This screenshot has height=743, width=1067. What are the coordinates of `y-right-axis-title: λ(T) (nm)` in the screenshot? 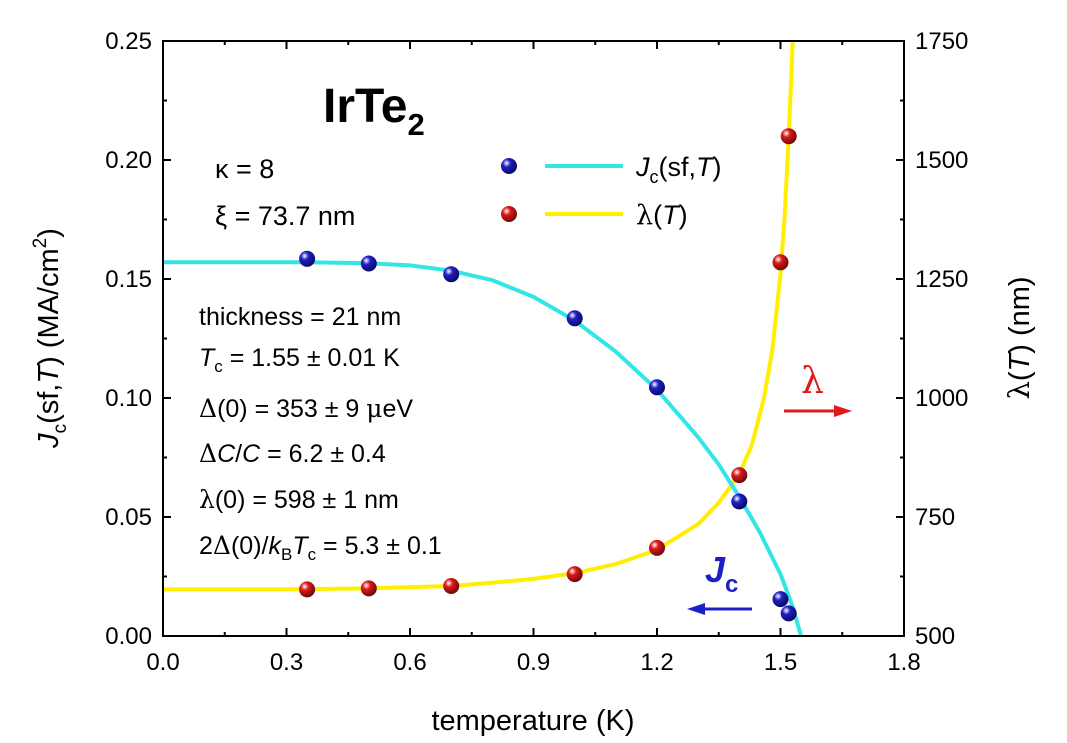 It's located at (1019, 337).